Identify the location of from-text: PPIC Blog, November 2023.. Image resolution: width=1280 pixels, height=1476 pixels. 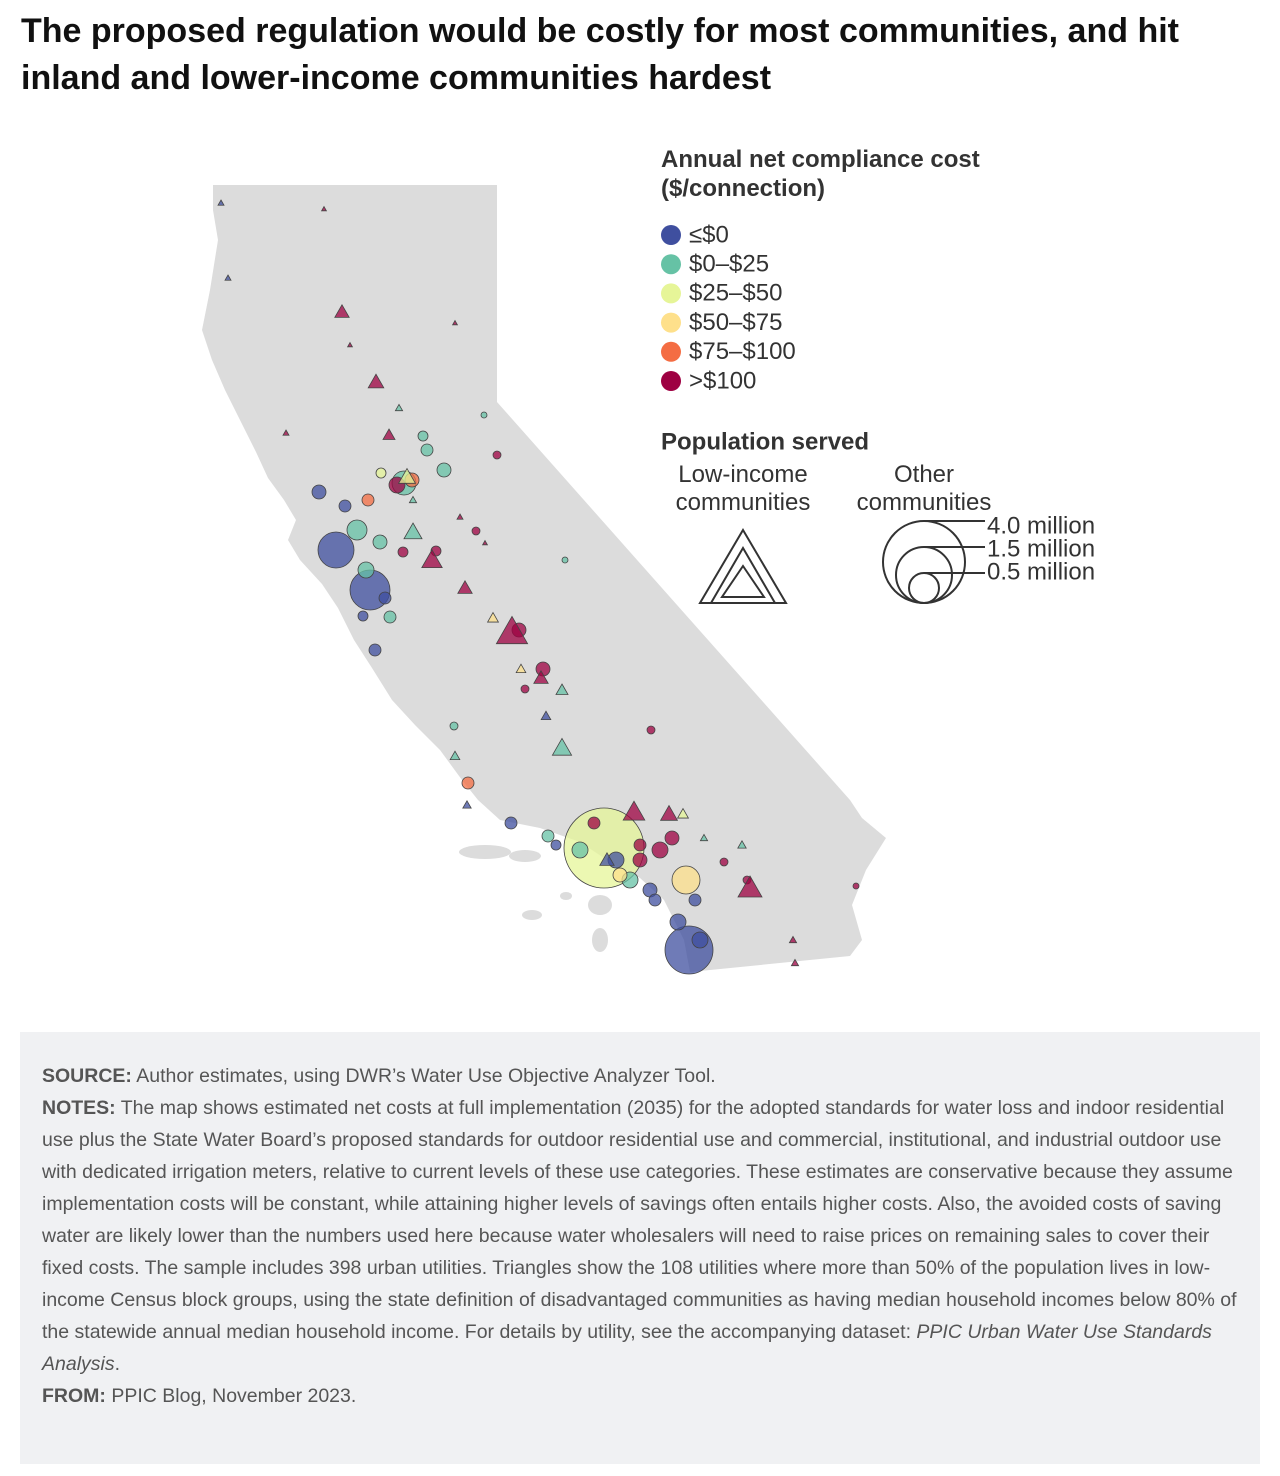
(234, 1396).